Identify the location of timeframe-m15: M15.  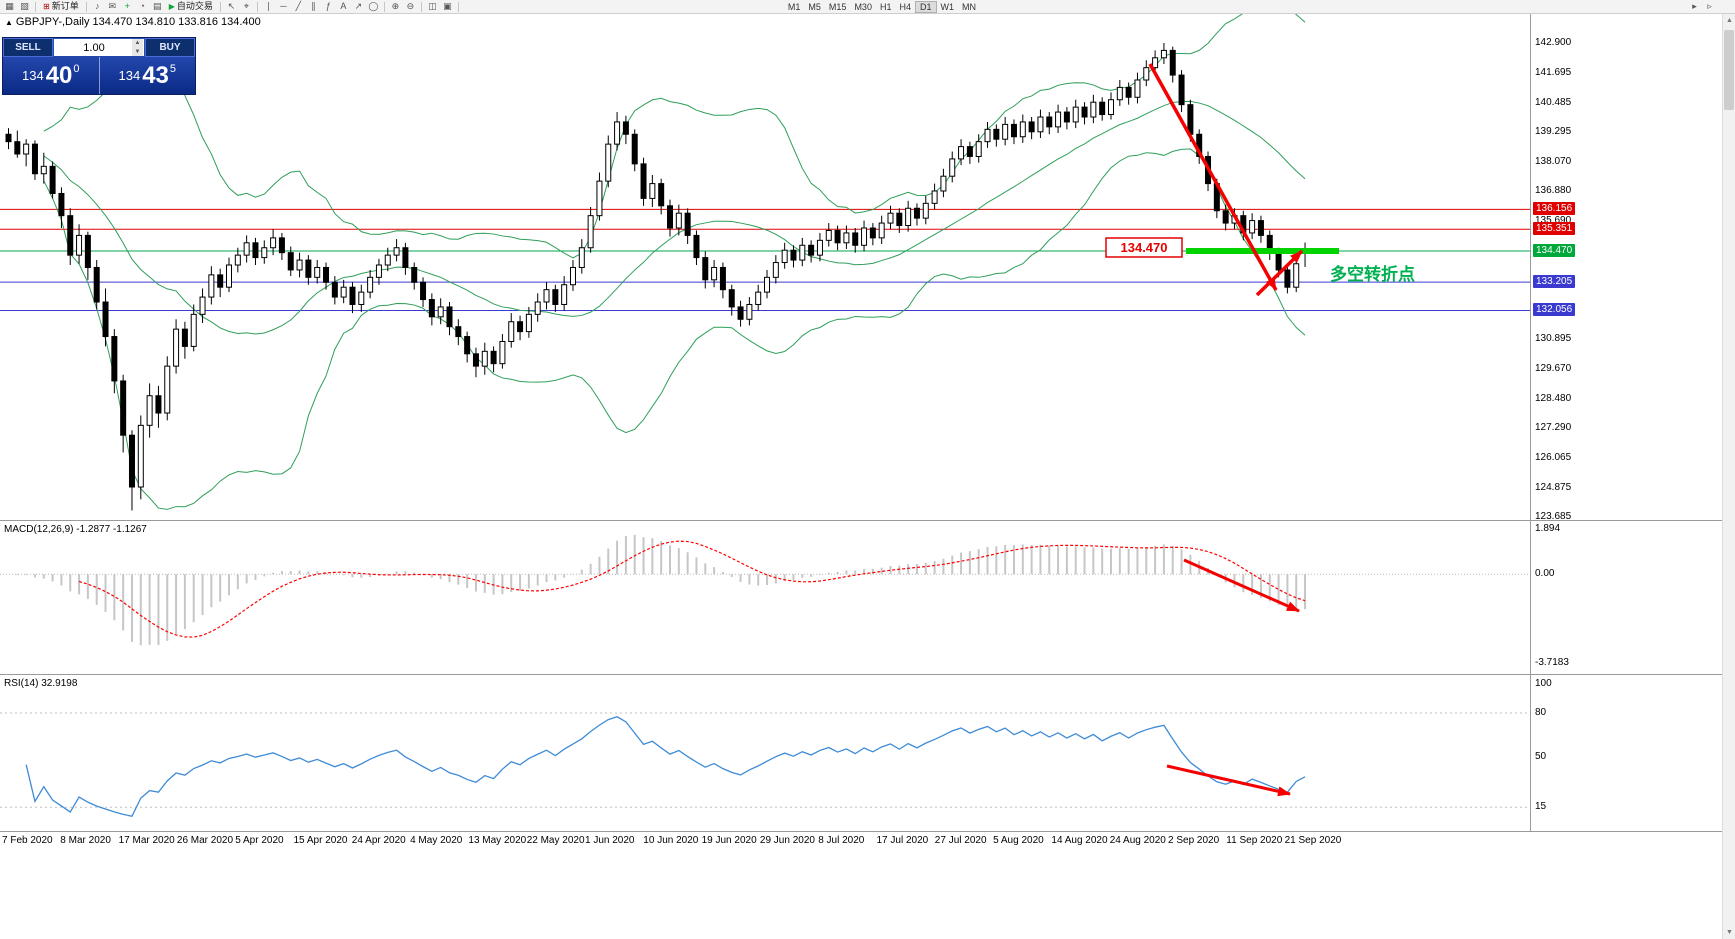
(837, 6).